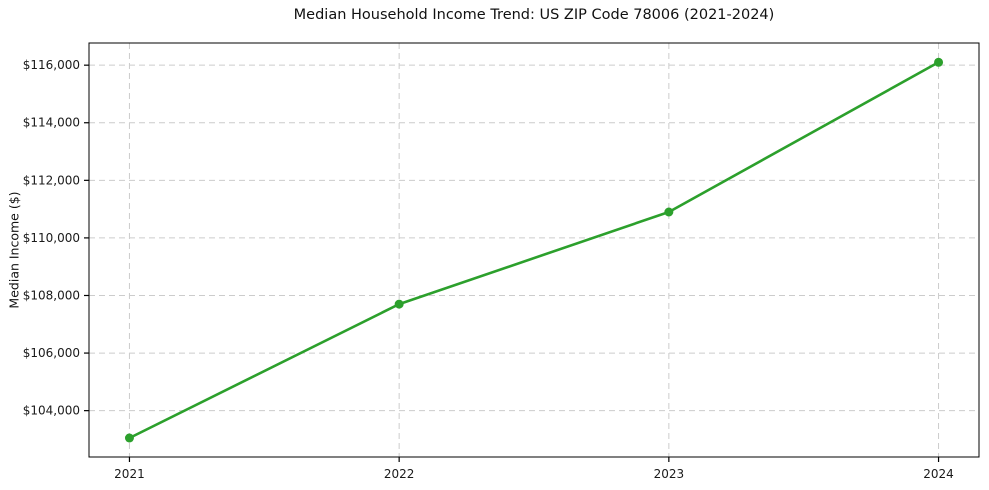 The width and height of the screenshot is (989, 490). What do you see at coordinates (669, 212) in the screenshot?
I see `data-point-2023` at bounding box center [669, 212].